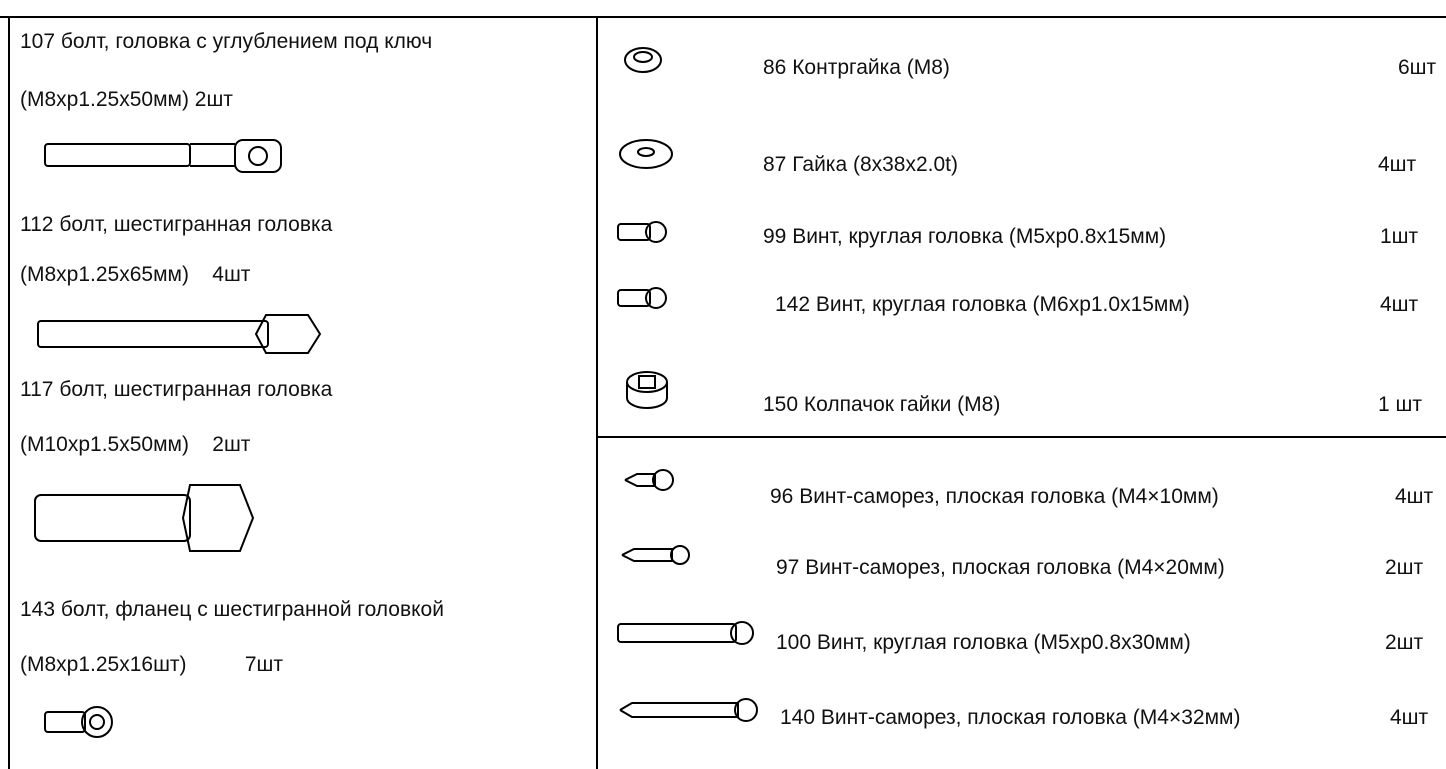  Describe the element at coordinates (135, 274) in the screenshot. I see `item-spec: (M8xp1.25x65мм) 4шт` at that location.